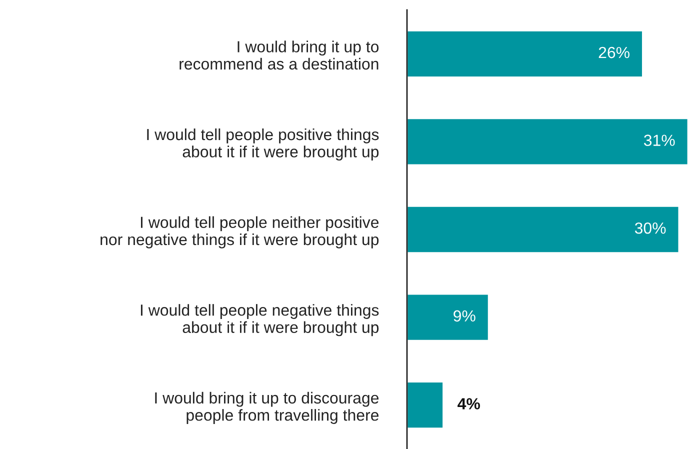 This screenshot has width=694, height=449. I want to click on y-tick-label: I would bring it up to recommend as a destination, so click(279, 55).